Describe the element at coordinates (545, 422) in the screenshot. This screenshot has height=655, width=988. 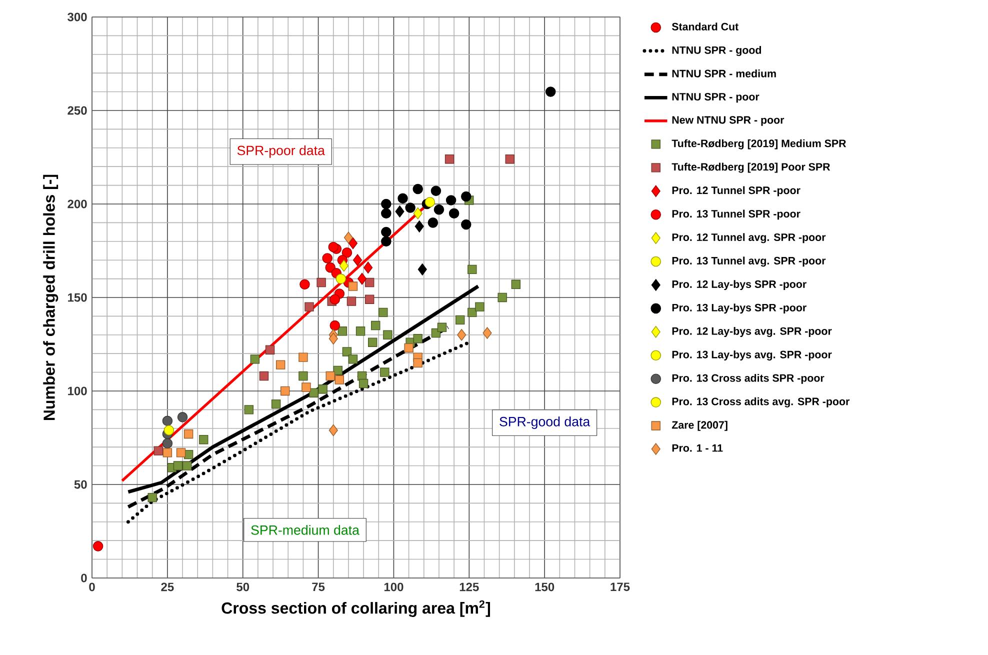
I see `annotation: SPR-good data` at that location.